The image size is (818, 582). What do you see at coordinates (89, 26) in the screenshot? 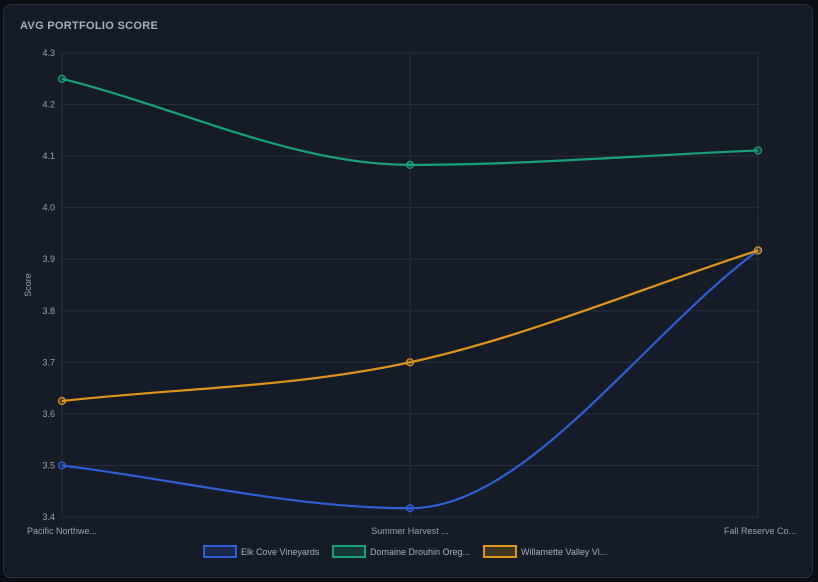
I see `chart-title: AVG PORTFOLIO SCORE` at bounding box center [89, 26].